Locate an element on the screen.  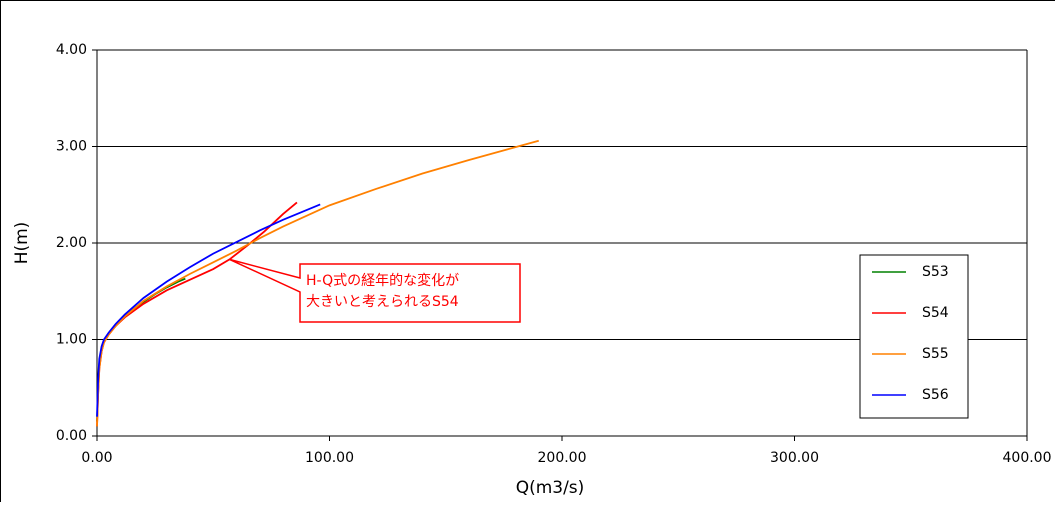
y-tick-label: 4.00 is located at coordinates (71, 50).